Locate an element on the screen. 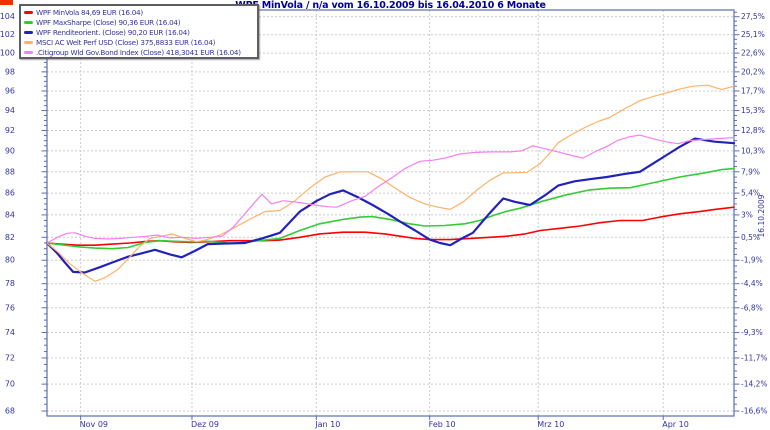 The width and height of the screenshot is (770, 430). y-axis-label-right: 22,6% is located at coordinates (753, 53).